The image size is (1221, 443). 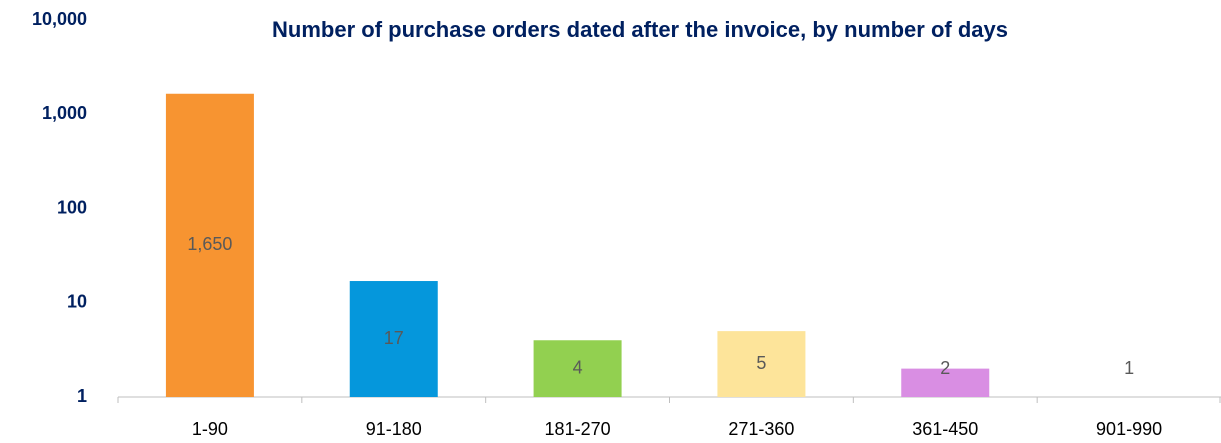 I want to click on value-label: 1,650, so click(x=209, y=244).